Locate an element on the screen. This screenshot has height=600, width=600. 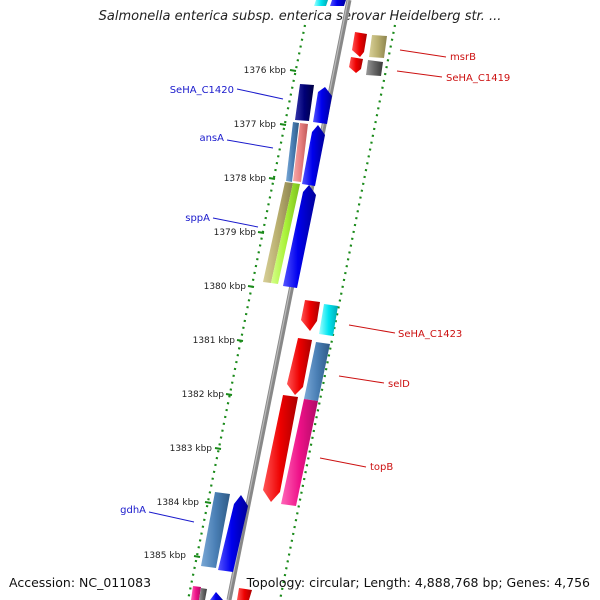
gene-blue-bottom is located at coordinates (216, 596).